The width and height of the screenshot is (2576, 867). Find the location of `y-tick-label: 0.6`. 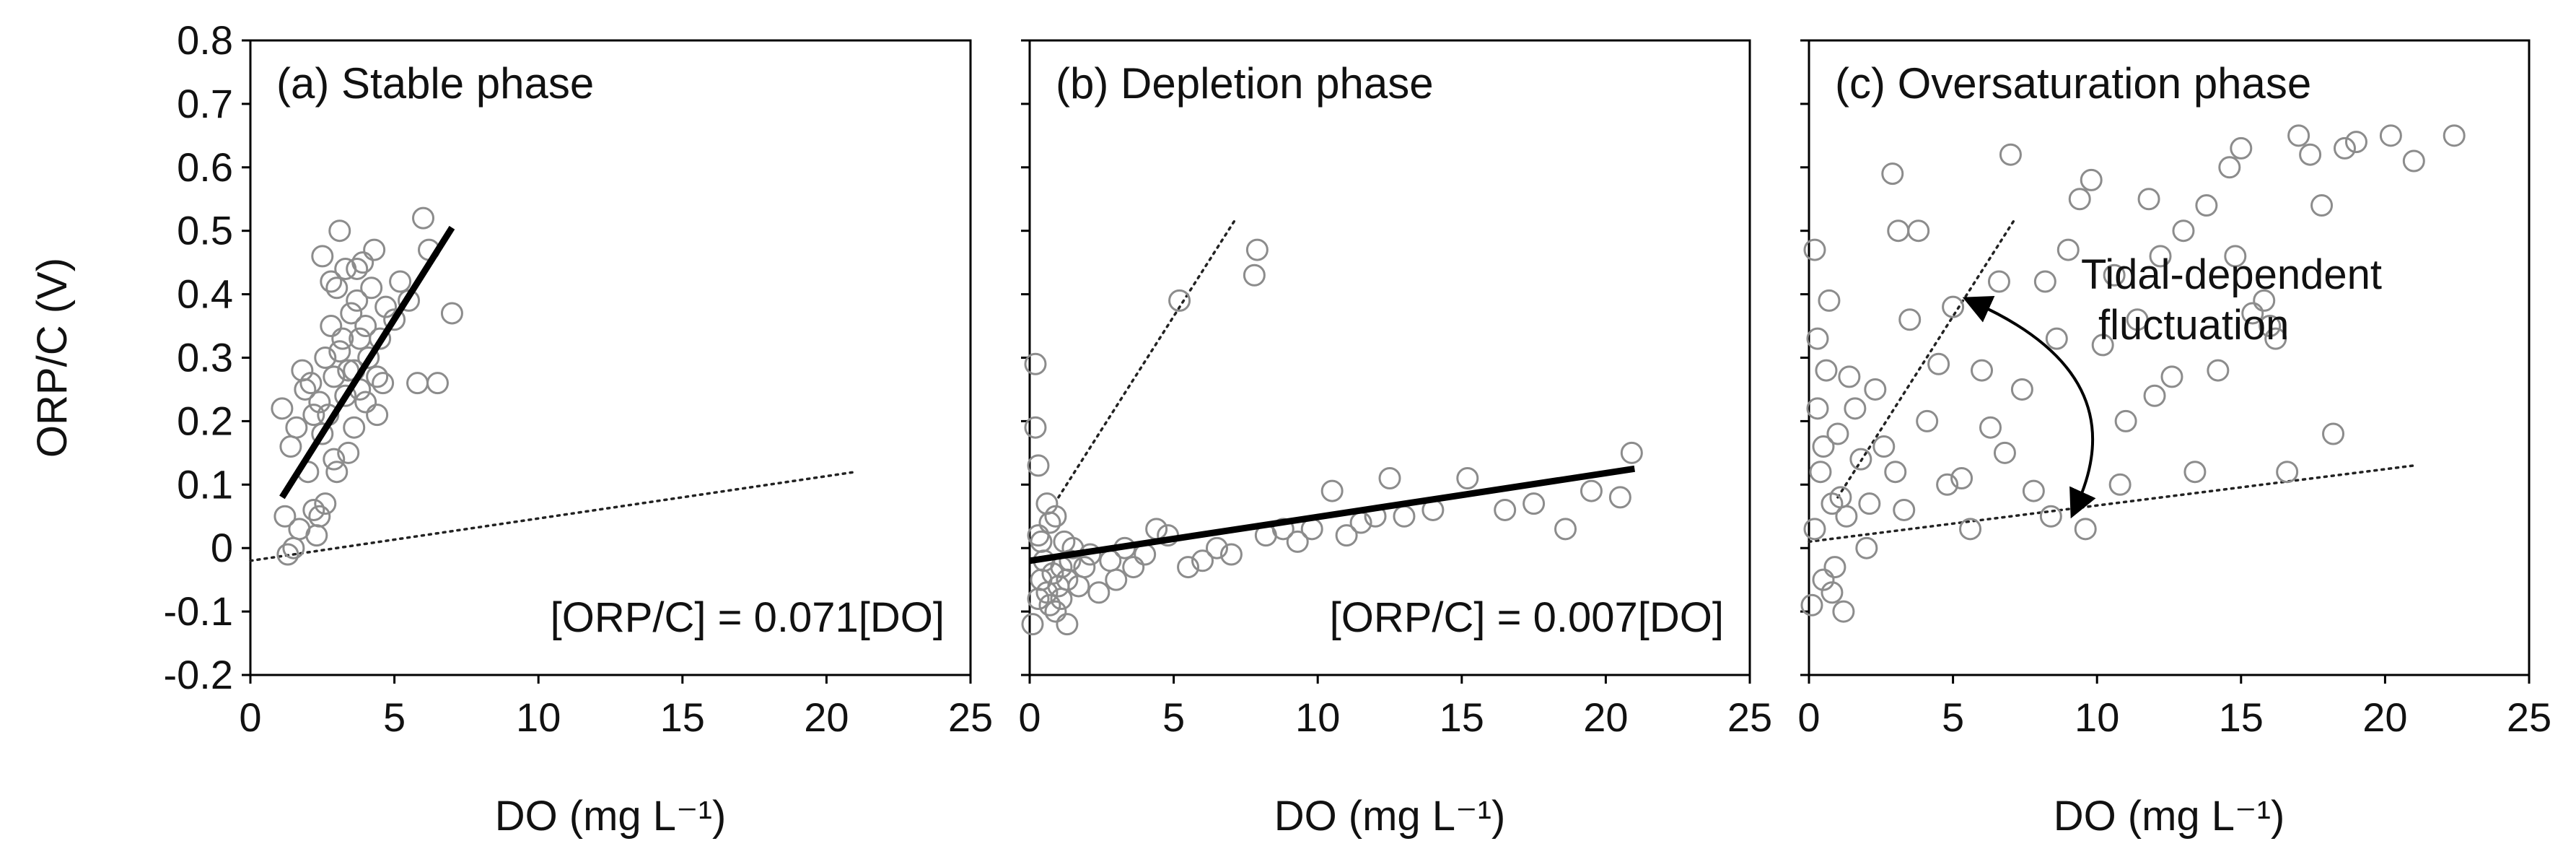

y-tick-label: 0.6 is located at coordinates (205, 167).